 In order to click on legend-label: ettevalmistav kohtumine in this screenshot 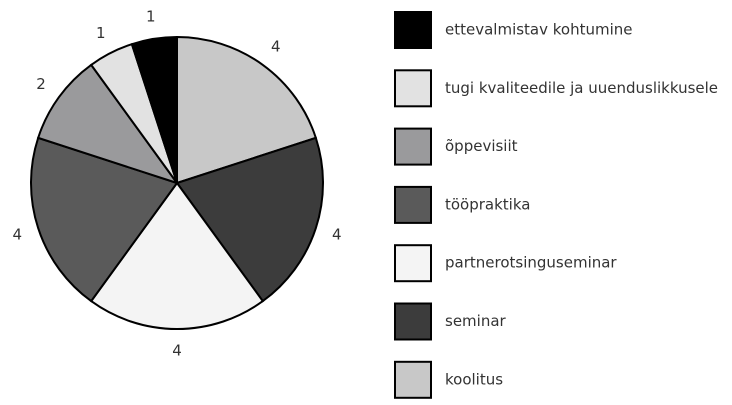, I will do `click(539, 30)`.